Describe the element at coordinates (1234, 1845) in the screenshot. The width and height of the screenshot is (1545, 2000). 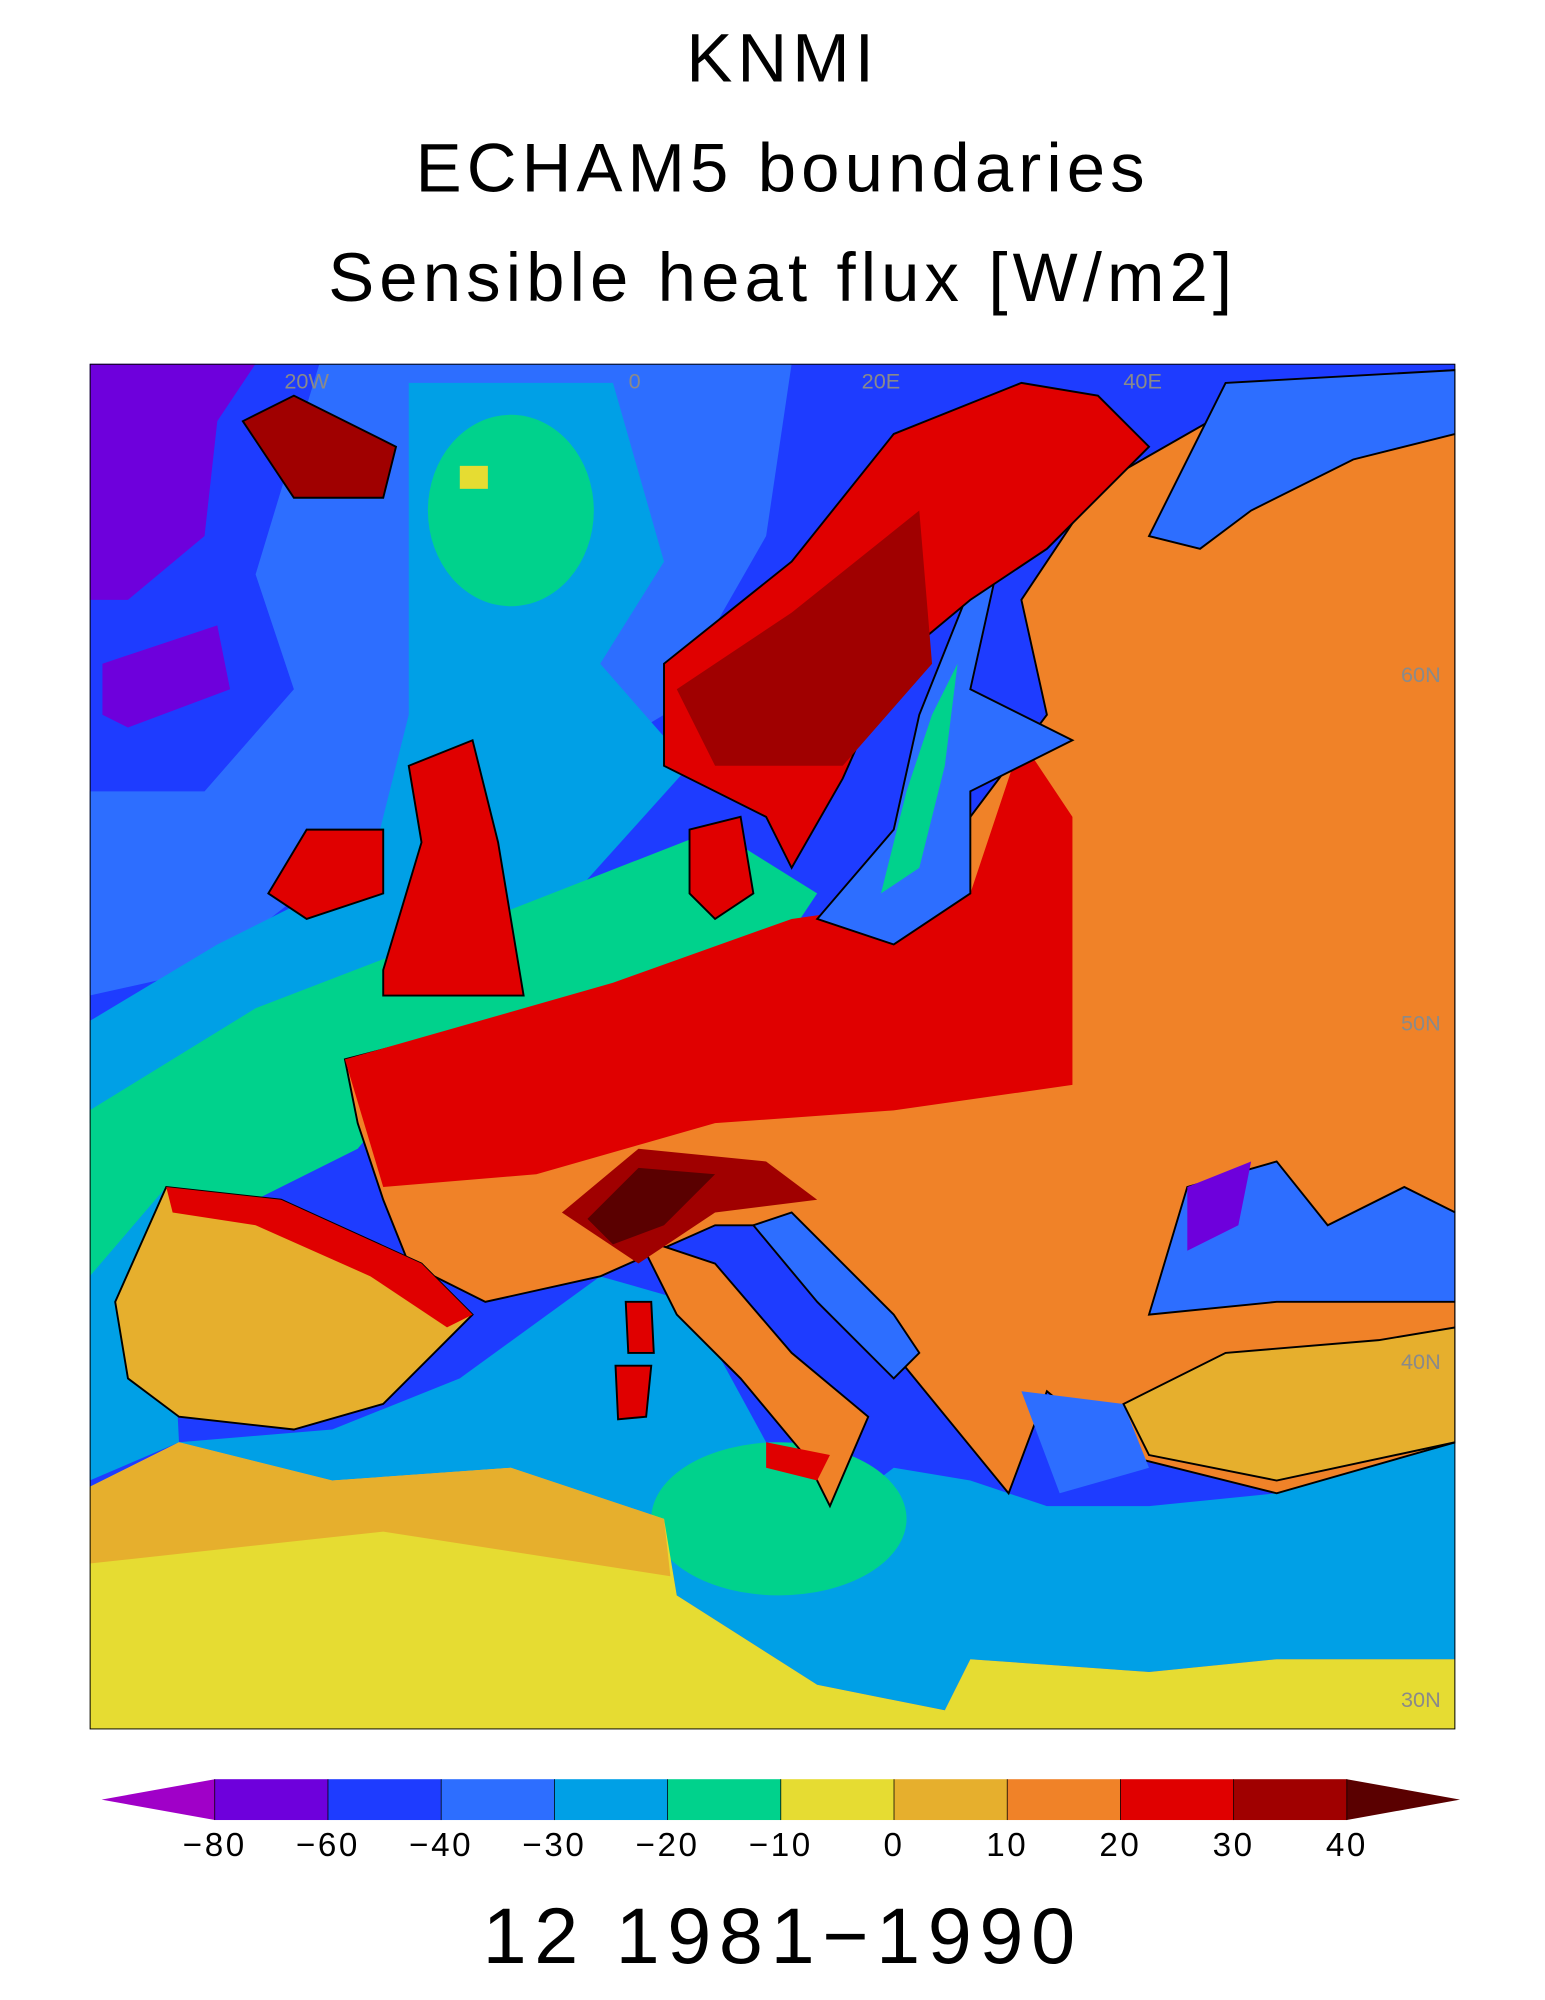
I see `colorbar-tick-label: 30` at that location.